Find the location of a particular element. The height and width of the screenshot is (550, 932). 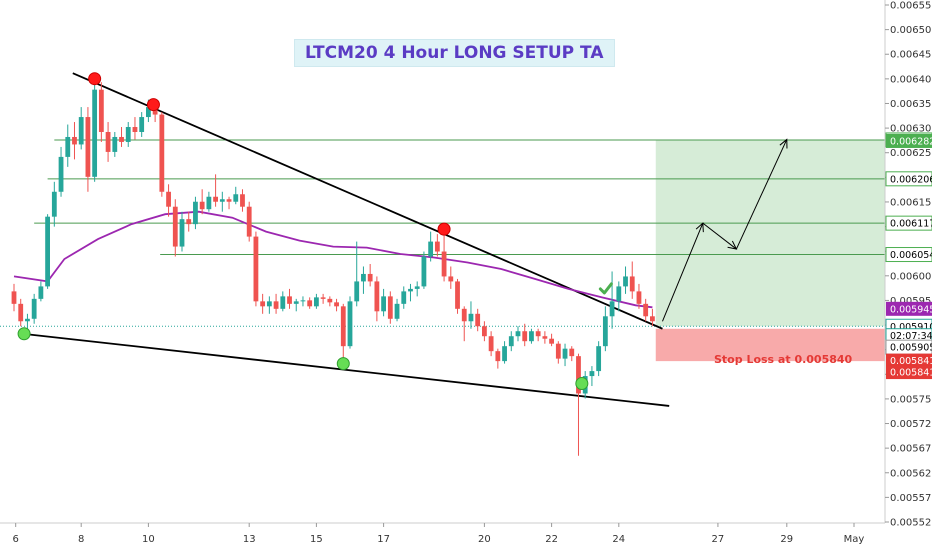

target-zone is located at coordinates (770, 233).